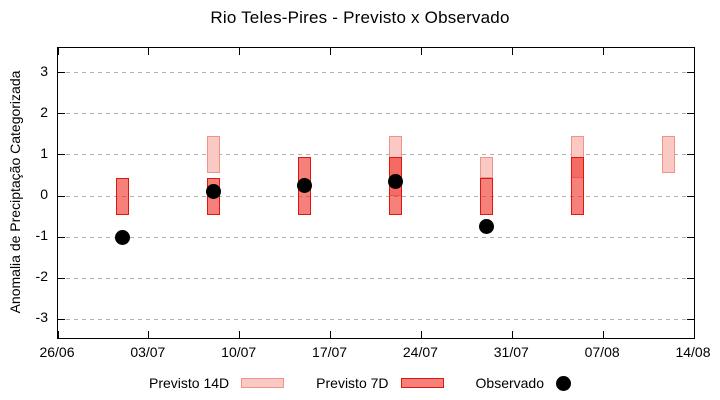  I want to click on legend-item-previsto-7d: Previsto 7D, so click(380, 383).